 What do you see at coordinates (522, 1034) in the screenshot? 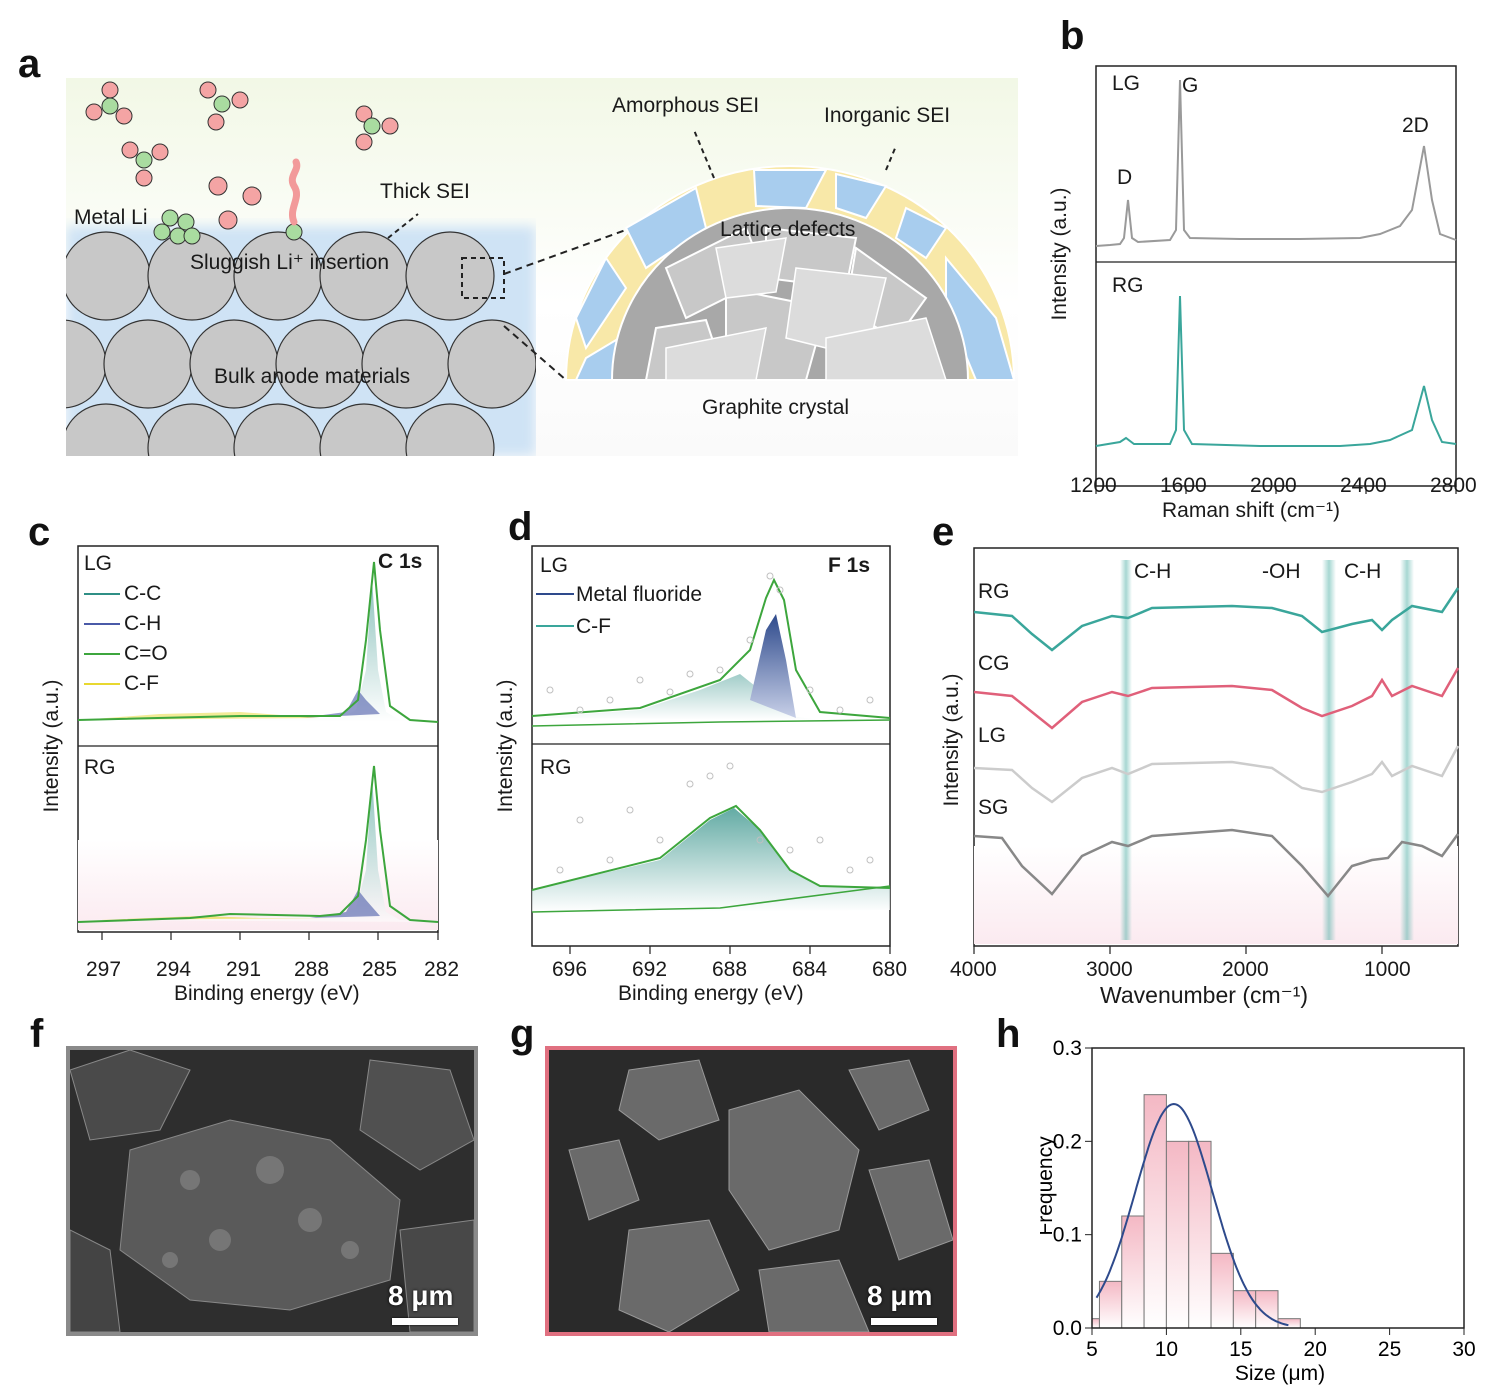
I see `panel-letter-g: g` at bounding box center [522, 1034].